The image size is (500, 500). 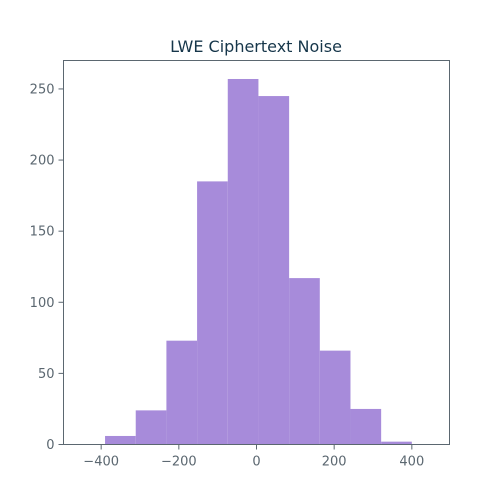 What do you see at coordinates (42, 232) in the screenshot?
I see `y-tick-label: 150` at bounding box center [42, 232].